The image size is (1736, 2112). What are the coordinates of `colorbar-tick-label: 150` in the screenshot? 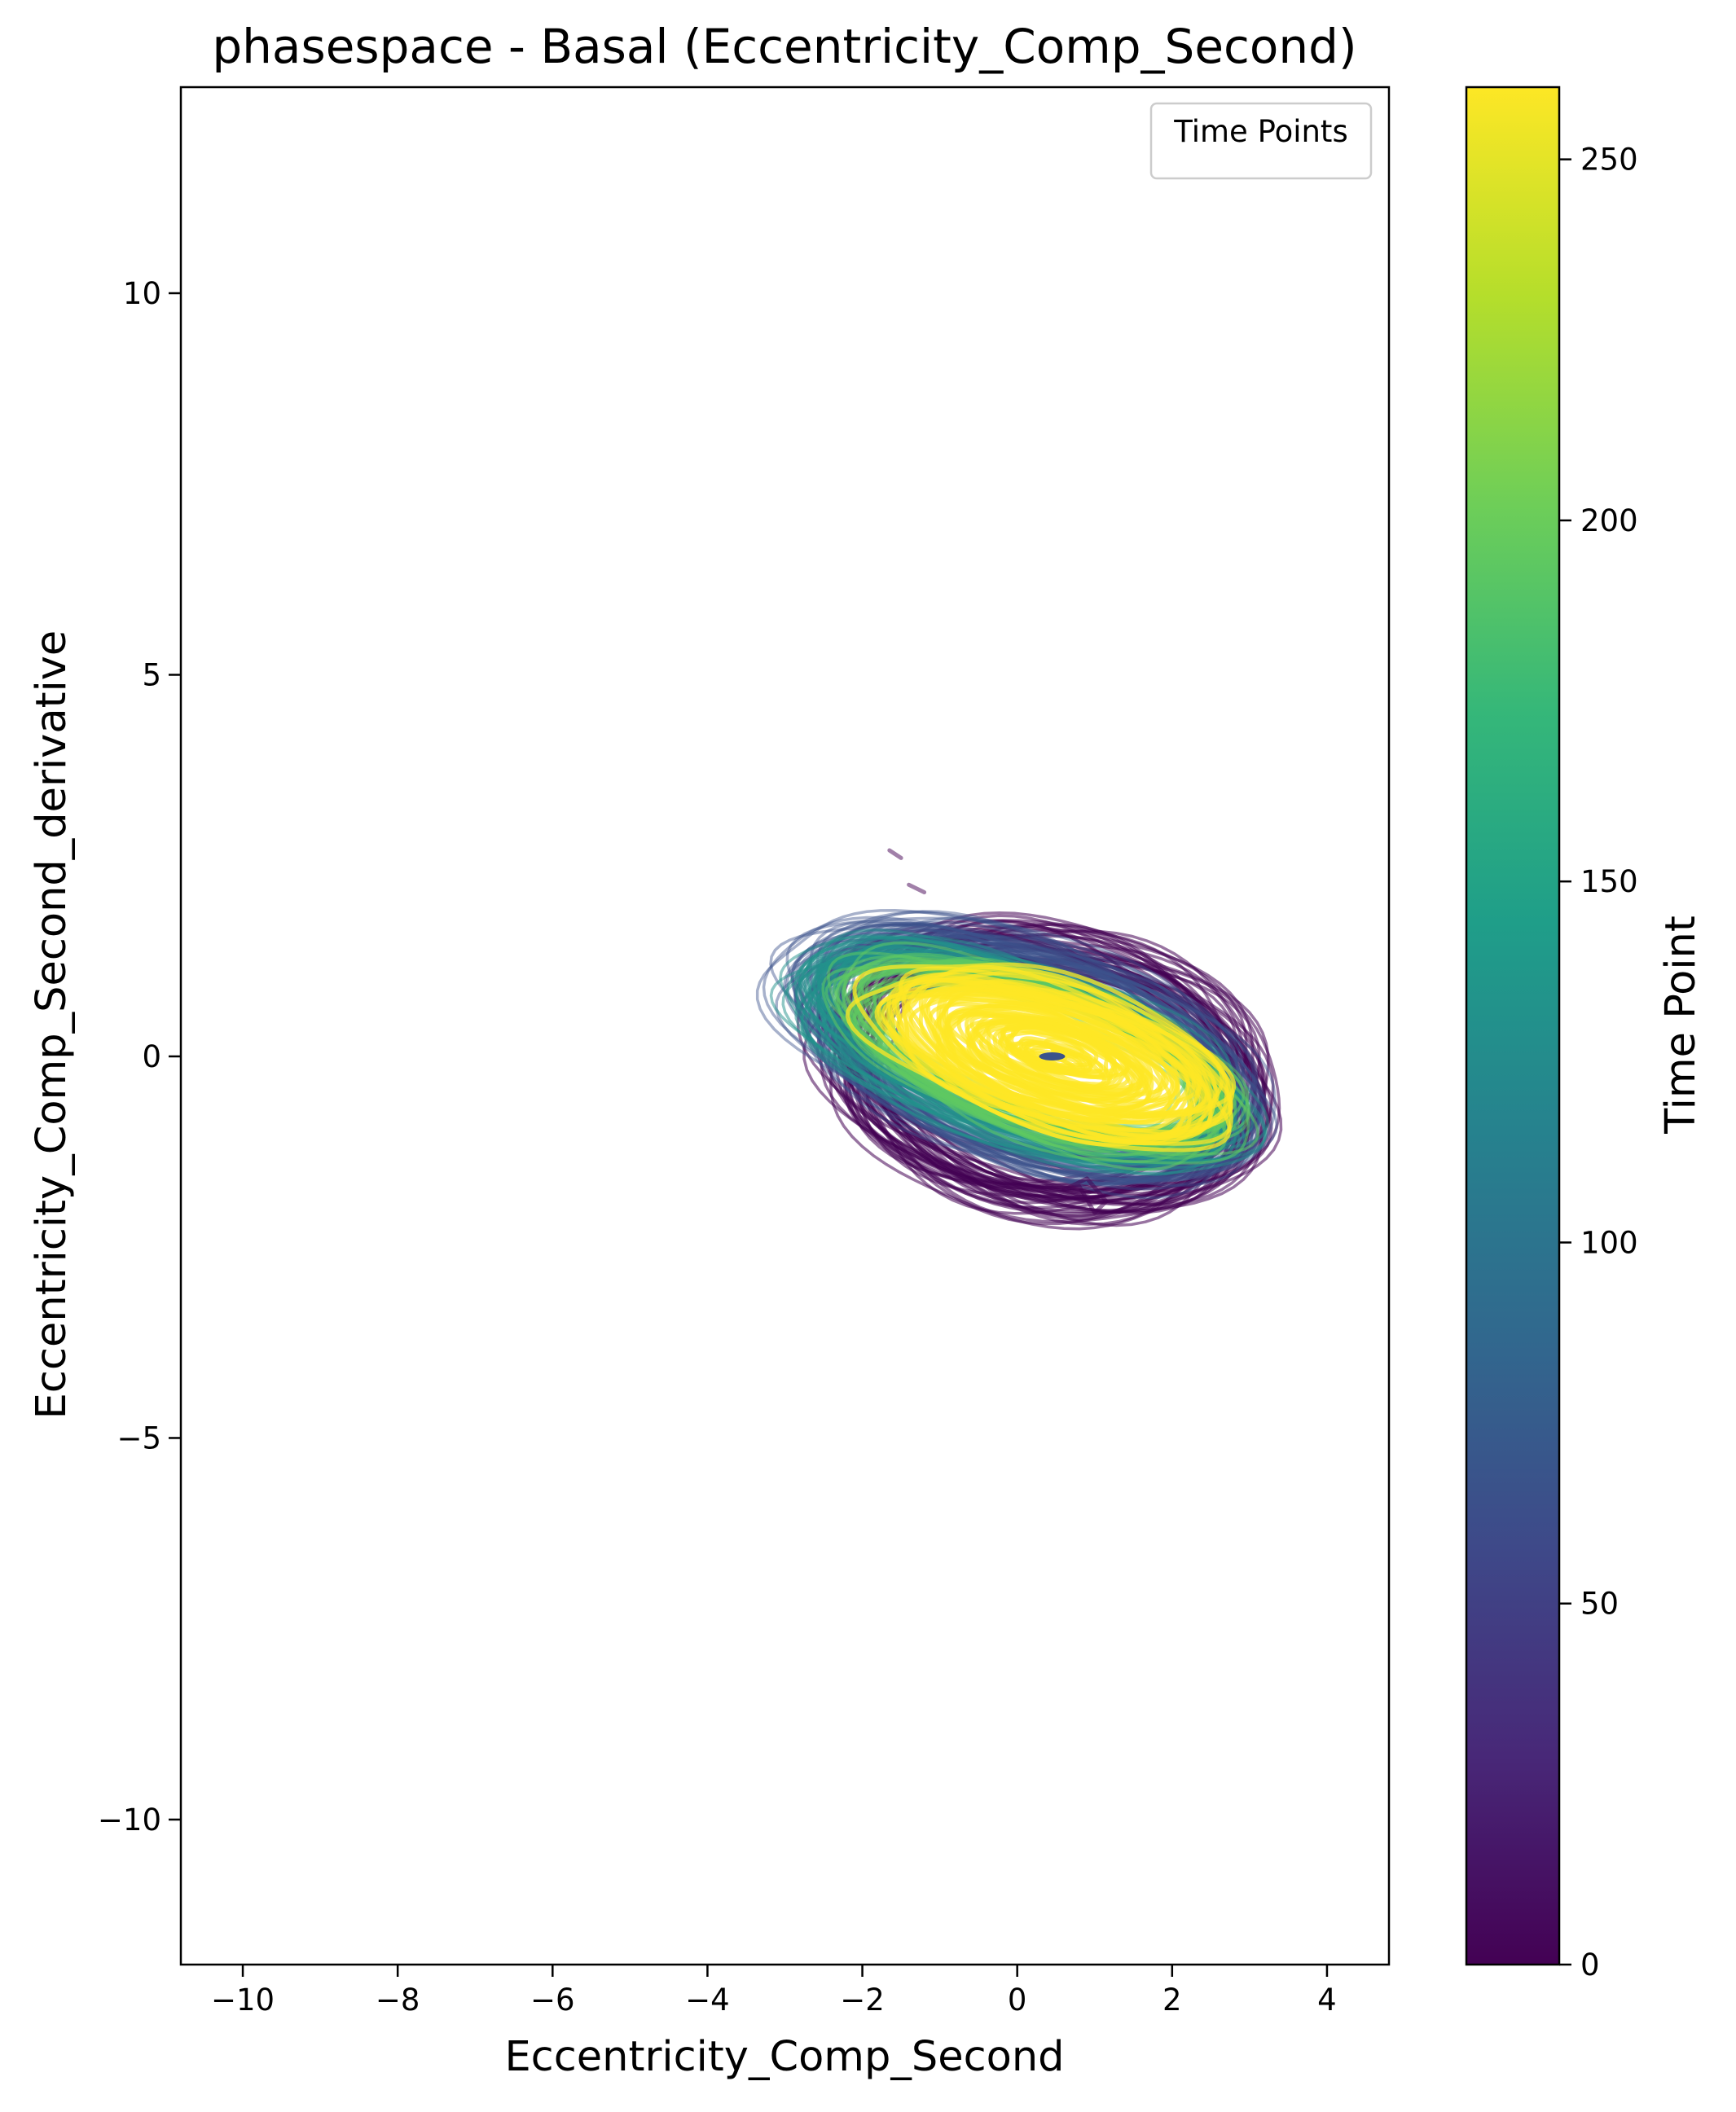 It's located at (1609, 881).